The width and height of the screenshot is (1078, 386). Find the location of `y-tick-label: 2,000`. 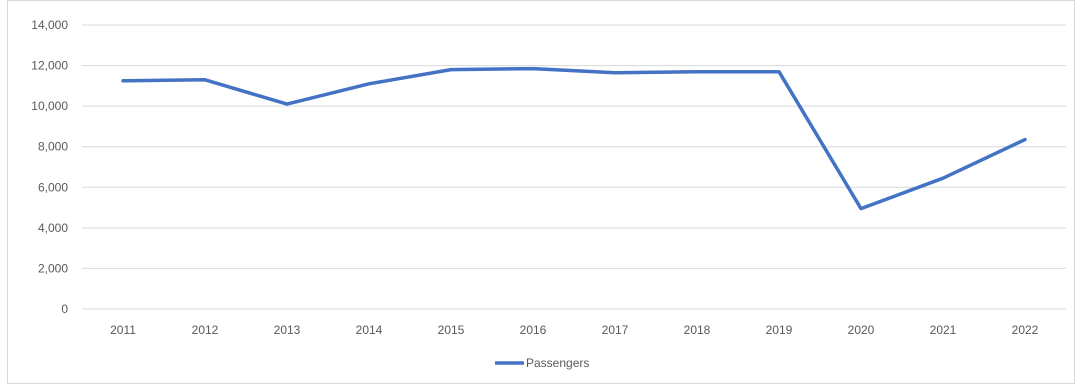

y-tick-label: 2,000 is located at coordinates (53, 268).